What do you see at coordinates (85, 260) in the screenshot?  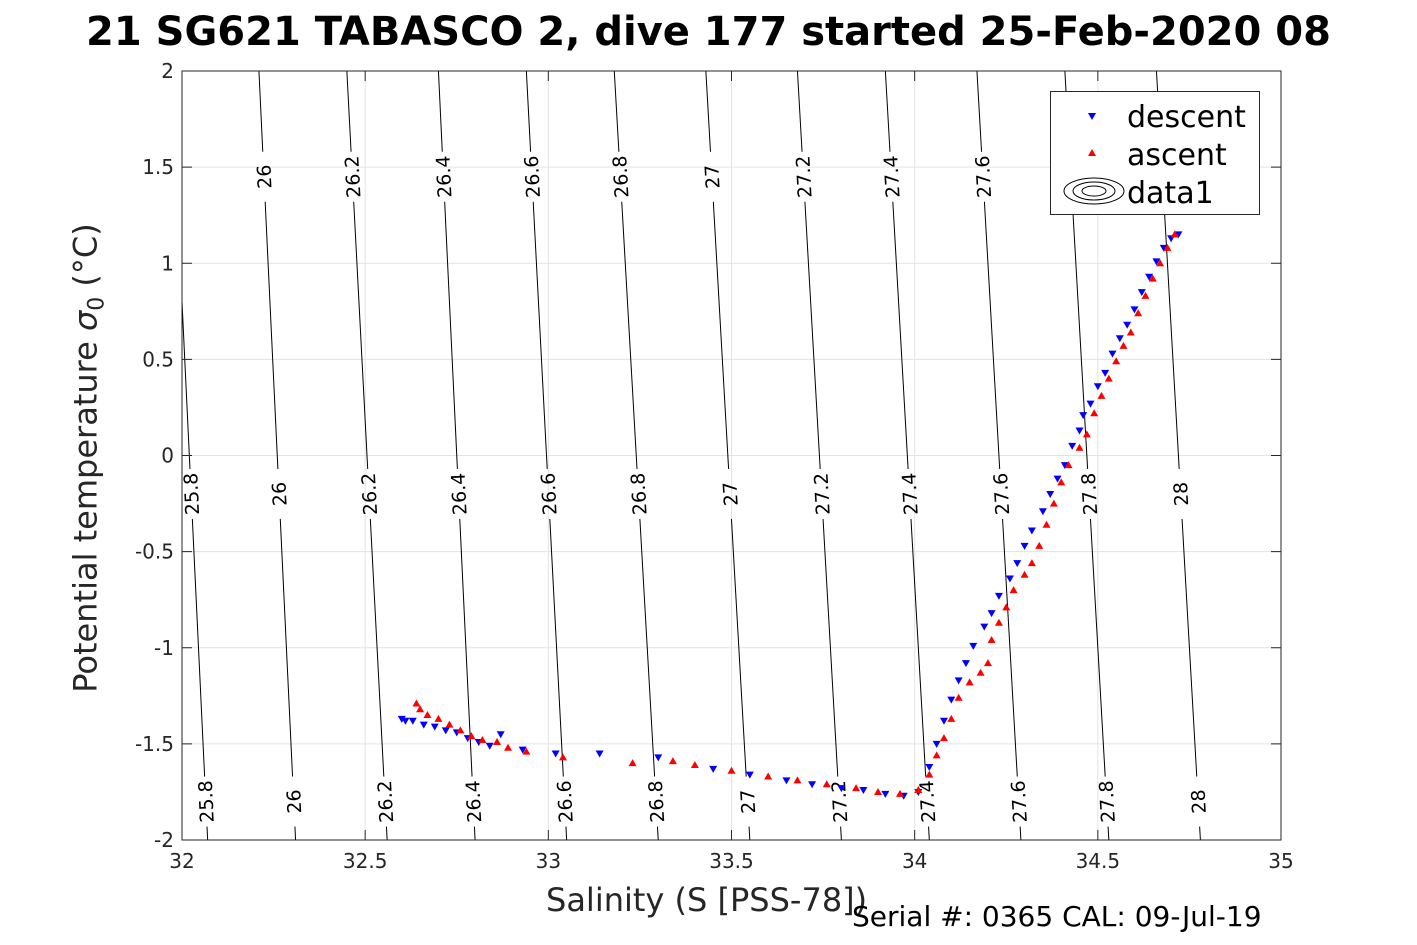 I see `y-axis-label-unit: (°C)` at bounding box center [85, 260].